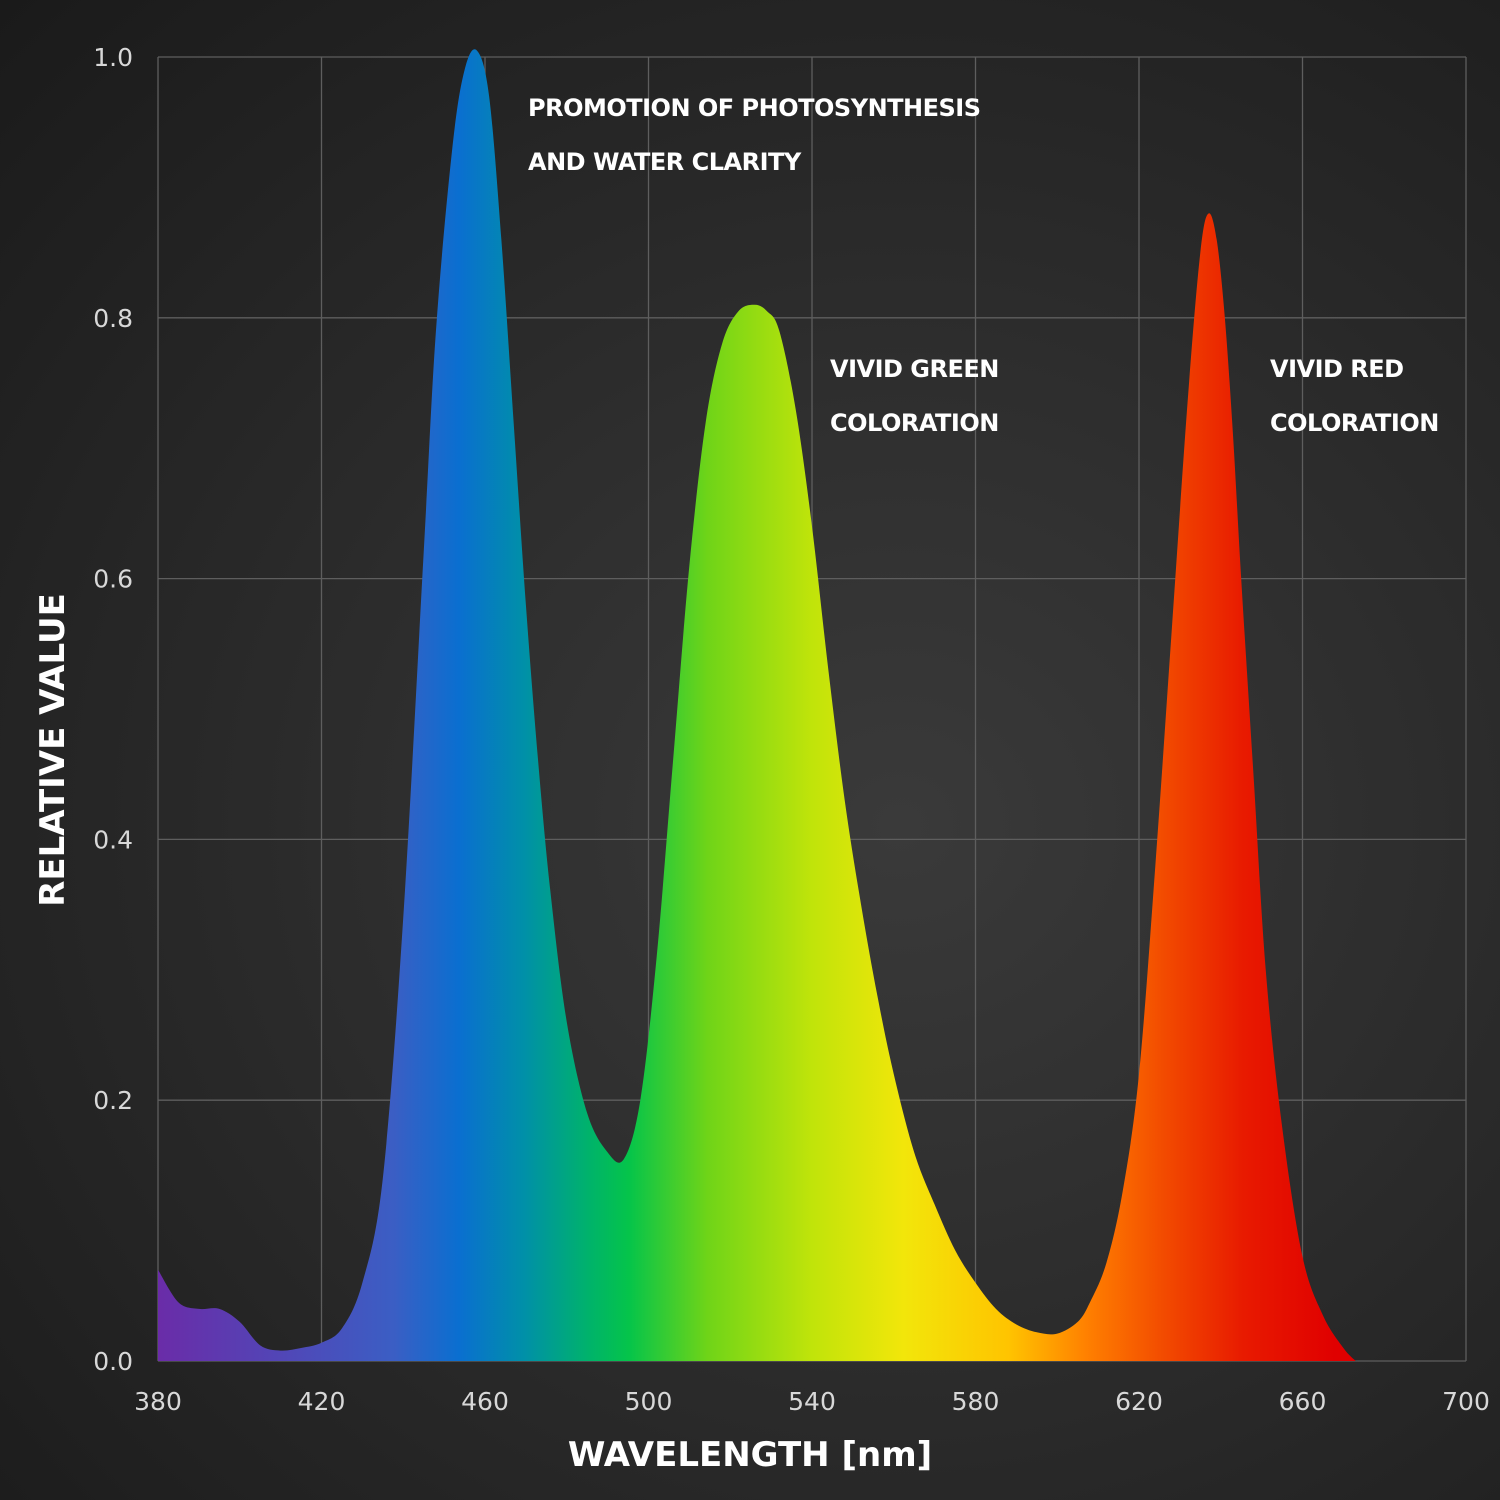 The image size is (1500, 1500). I want to click on annotation-photosynthesis-line1: PROMOTION OF PHOTOSYNTHESIS, so click(754, 108).